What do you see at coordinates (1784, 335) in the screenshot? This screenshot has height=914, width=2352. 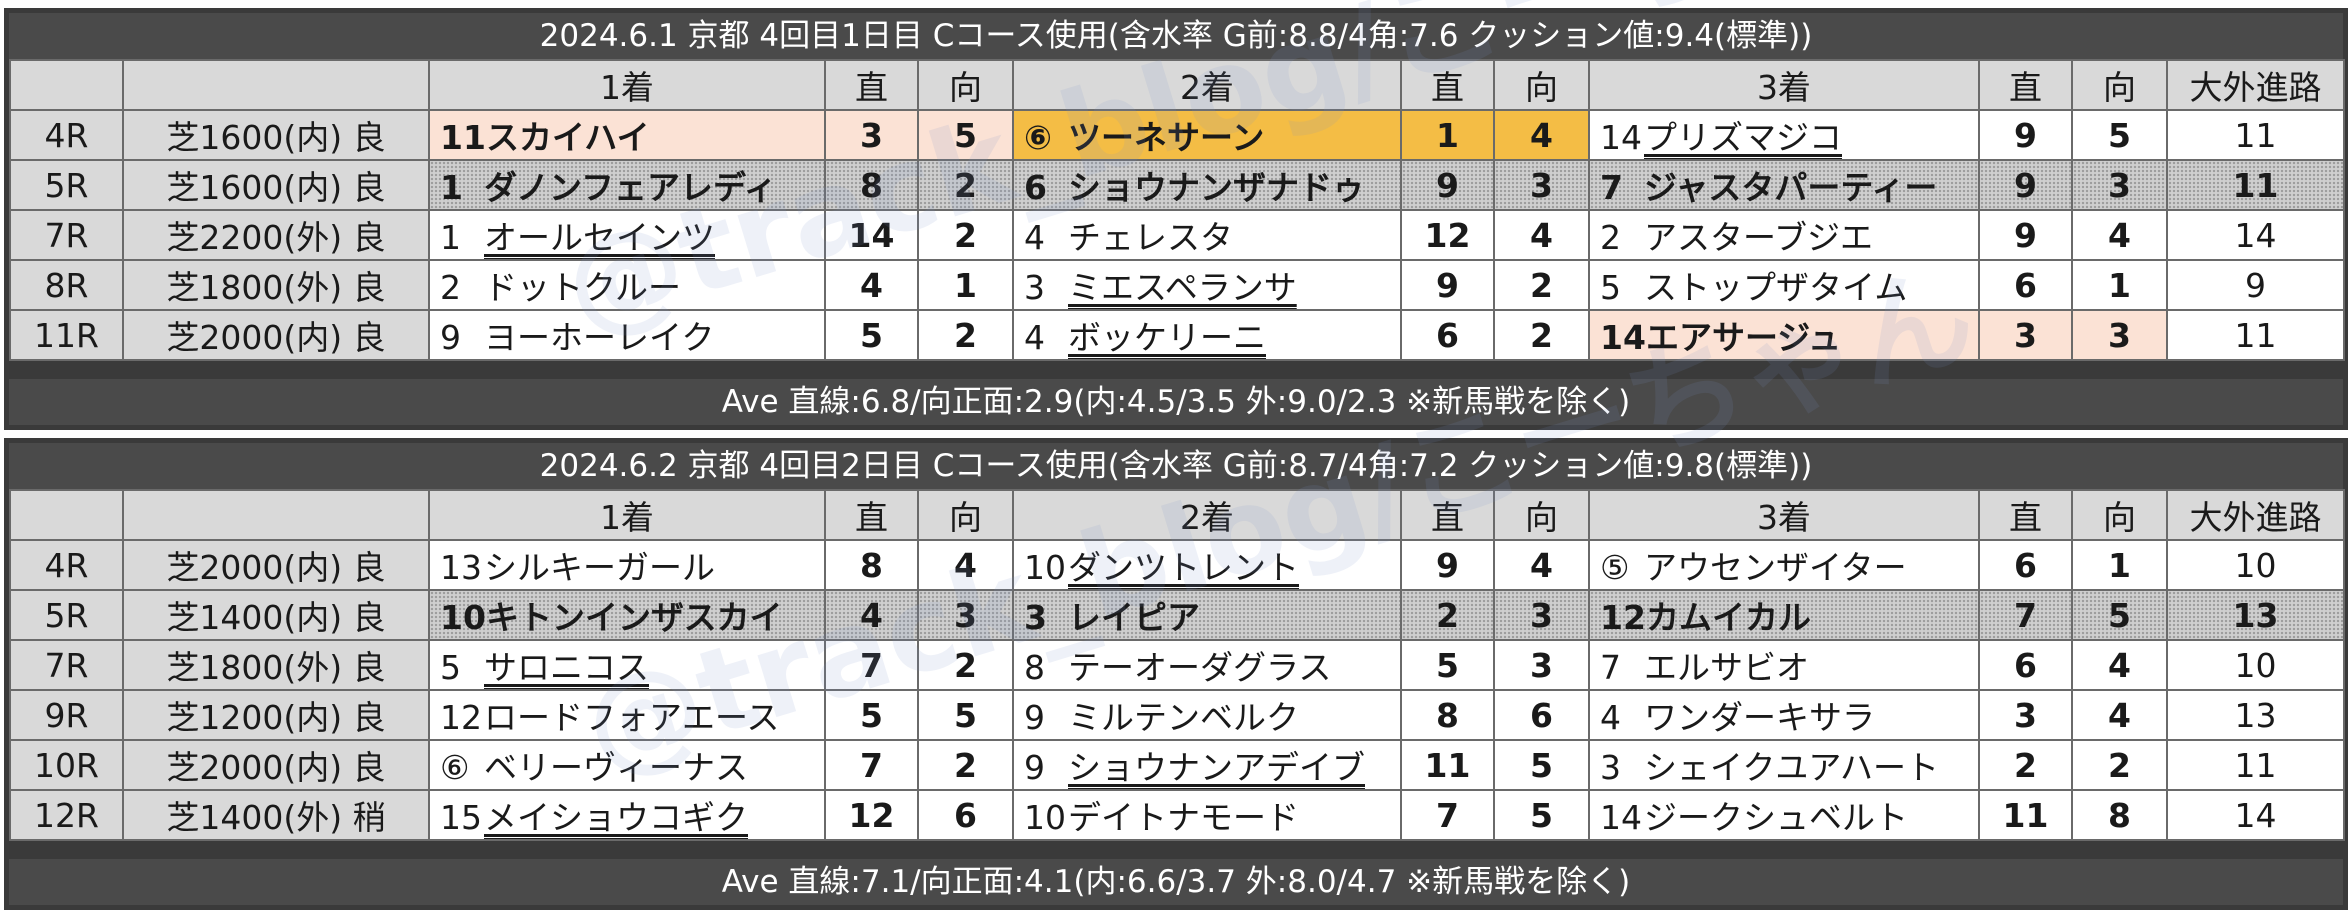 I see `place-3-horse: 14エアサージュ` at bounding box center [1784, 335].